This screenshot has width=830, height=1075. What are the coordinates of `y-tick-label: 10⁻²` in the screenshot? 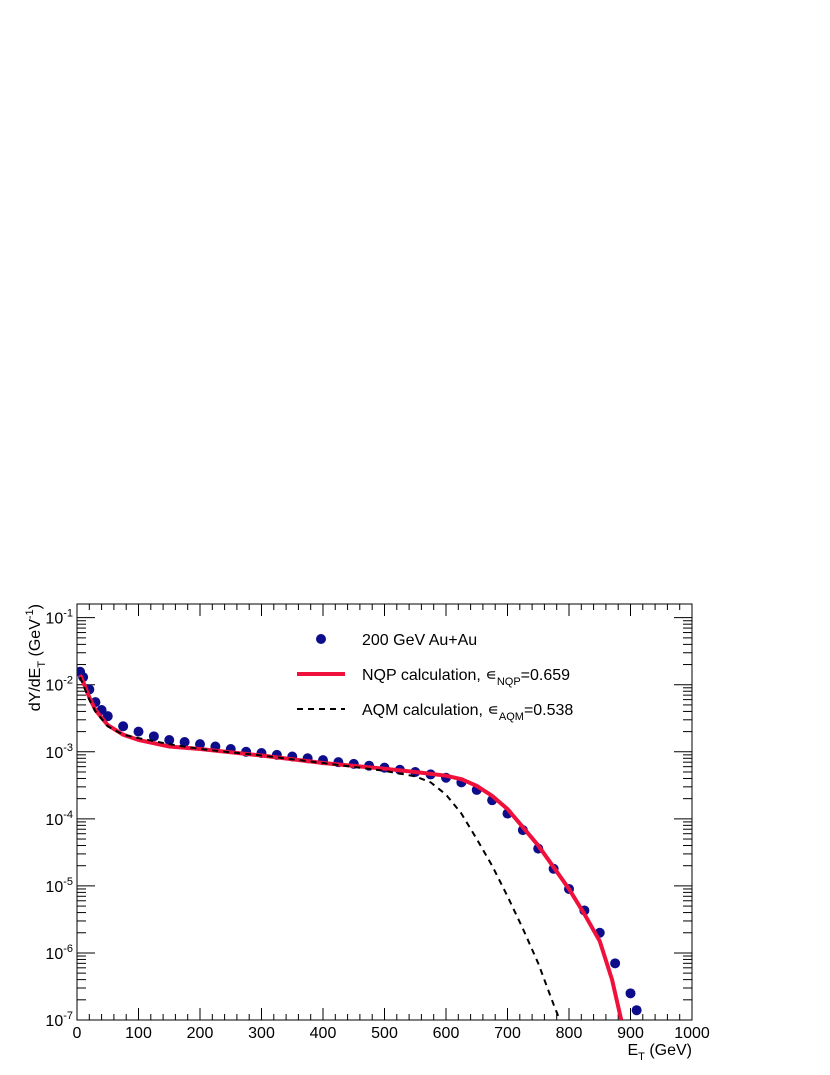 It's located at (59, 685).